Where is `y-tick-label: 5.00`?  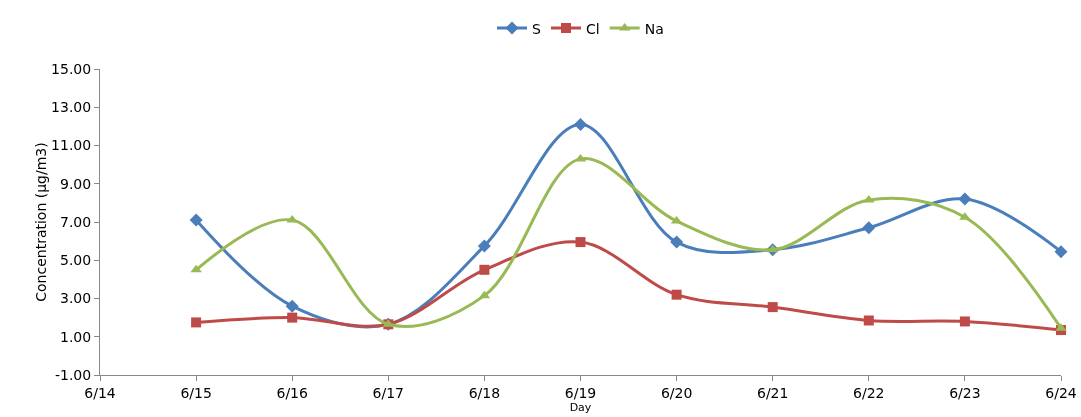 y-tick-label: 5.00 is located at coordinates (76, 260).